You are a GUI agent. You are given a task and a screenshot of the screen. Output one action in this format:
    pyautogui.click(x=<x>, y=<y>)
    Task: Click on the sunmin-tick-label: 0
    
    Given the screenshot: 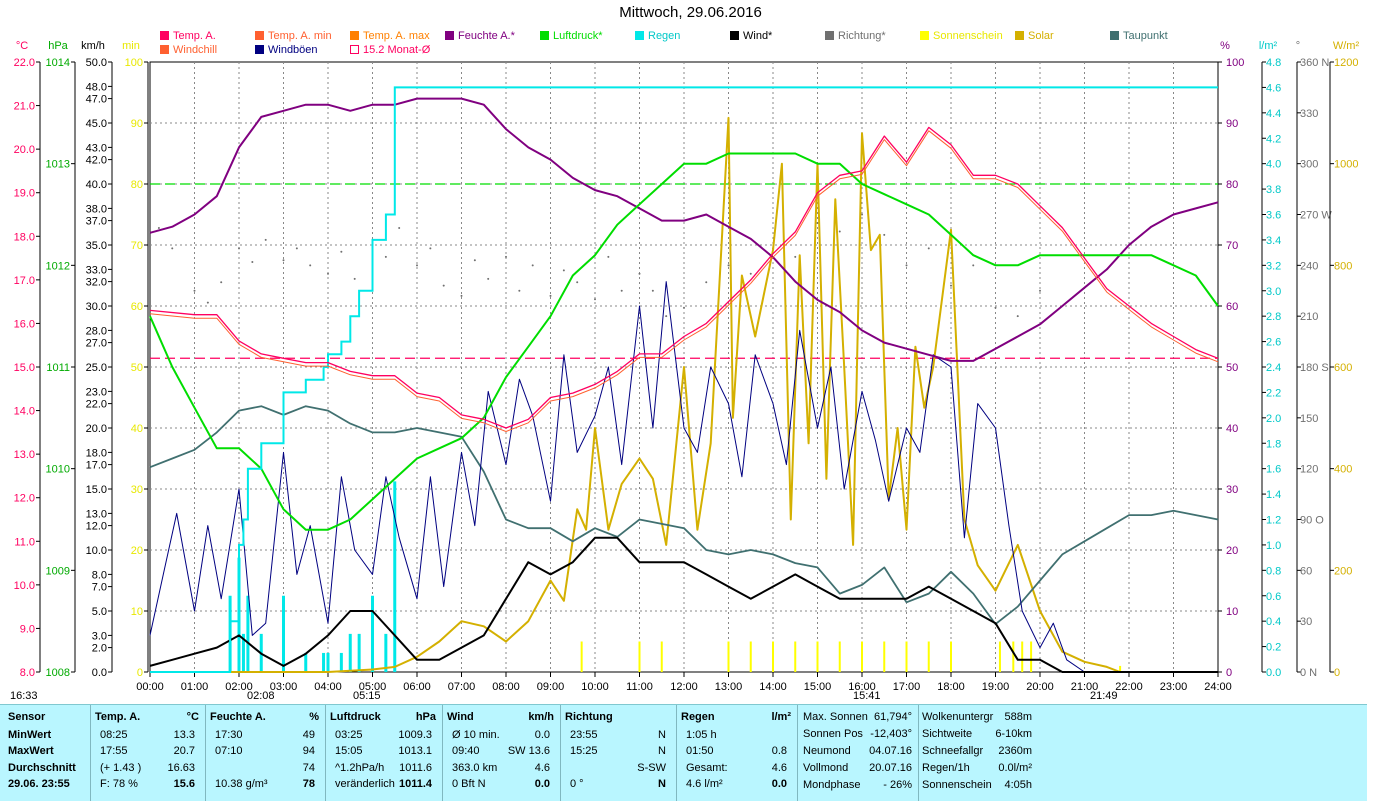 What is the action you would take?
    pyautogui.click(x=140, y=673)
    